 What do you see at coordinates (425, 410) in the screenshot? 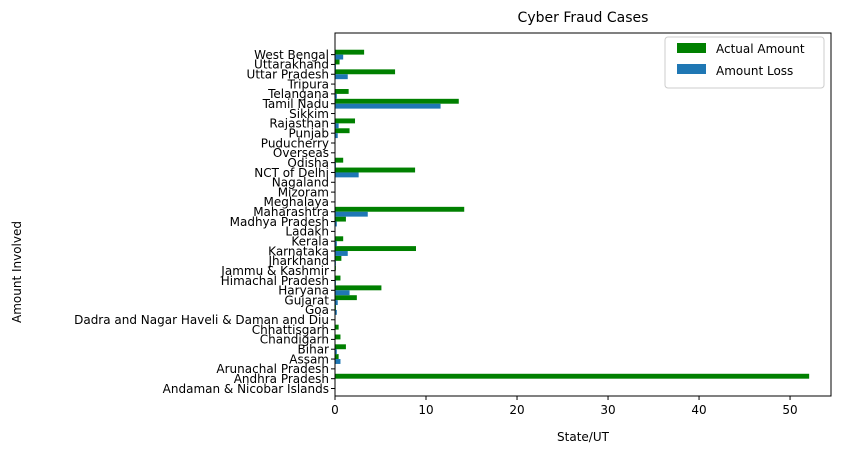
I see `x-tick-label: 10` at bounding box center [425, 410].